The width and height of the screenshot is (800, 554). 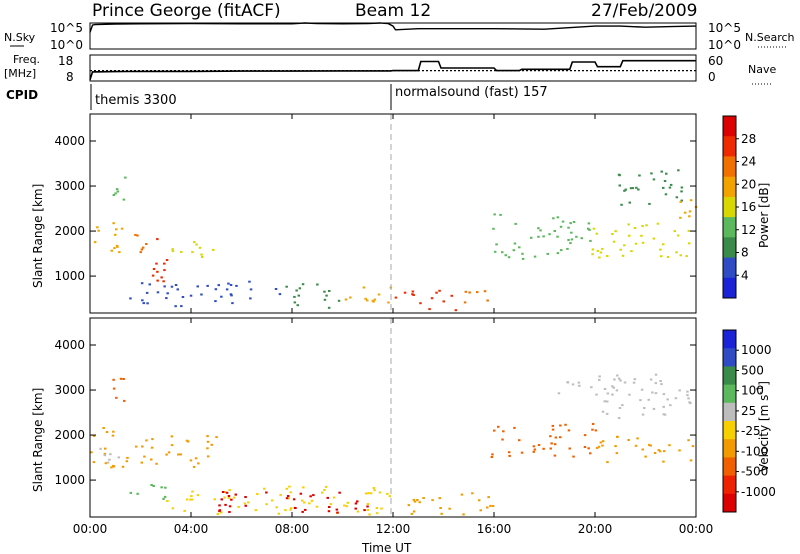 What do you see at coordinates (20, 37) in the screenshot?
I see `noise-left-label: N.Sky` at bounding box center [20, 37].